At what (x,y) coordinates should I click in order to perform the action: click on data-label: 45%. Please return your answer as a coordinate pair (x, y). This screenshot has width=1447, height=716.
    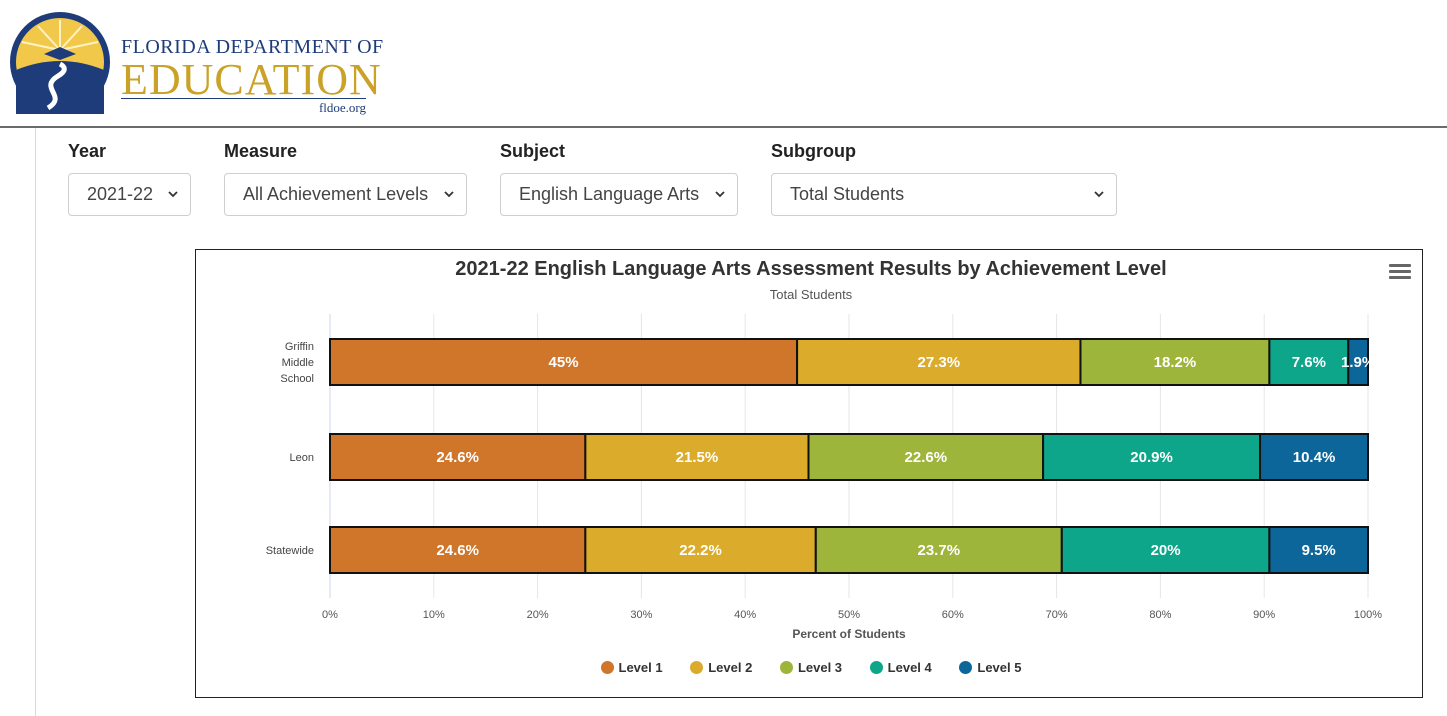
    Looking at the image, I should click on (564, 362).